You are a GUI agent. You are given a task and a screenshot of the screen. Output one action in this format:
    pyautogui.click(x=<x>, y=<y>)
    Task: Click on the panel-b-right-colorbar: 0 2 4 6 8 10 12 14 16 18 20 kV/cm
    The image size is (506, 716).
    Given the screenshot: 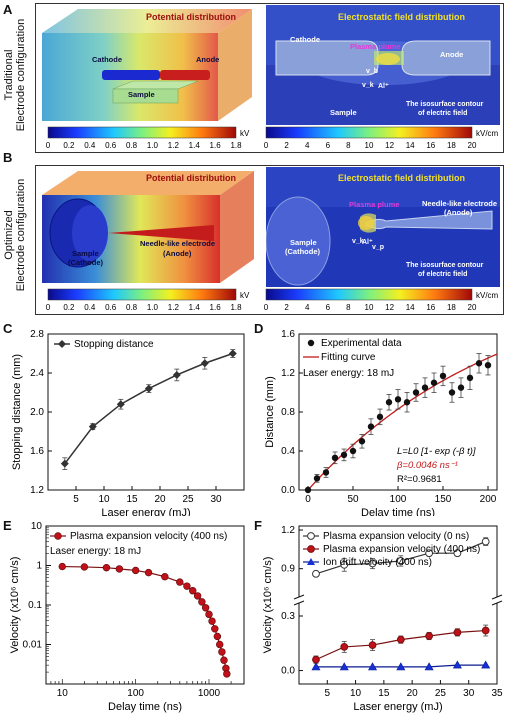 What is the action you would take?
    pyautogui.click(x=381, y=300)
    